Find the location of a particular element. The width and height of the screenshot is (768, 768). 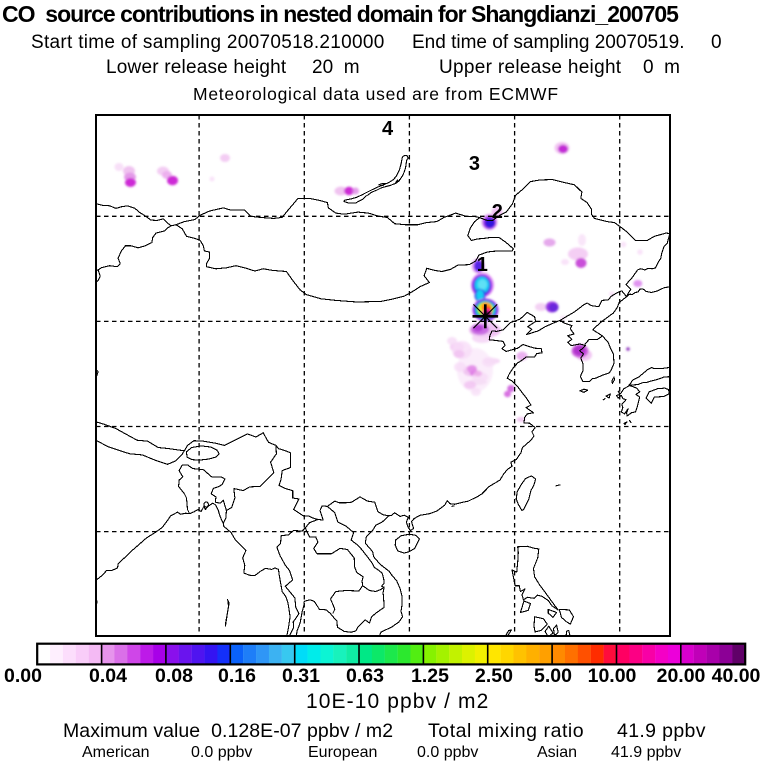

svg-text: 4 is located at coordinates (388, 129).